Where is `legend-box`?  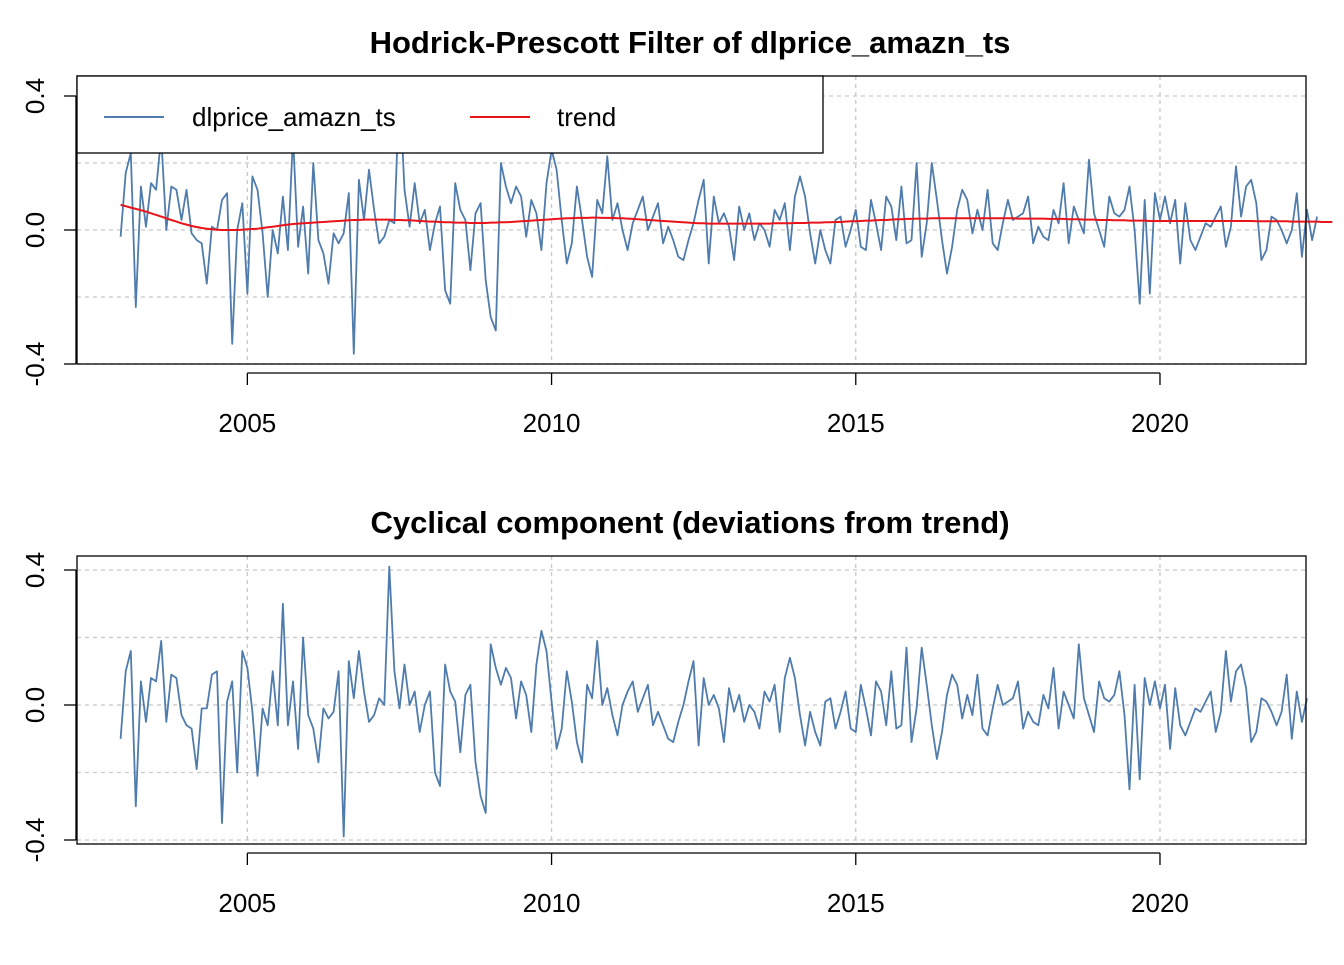
legend-box is located at coordinates (450, 114).